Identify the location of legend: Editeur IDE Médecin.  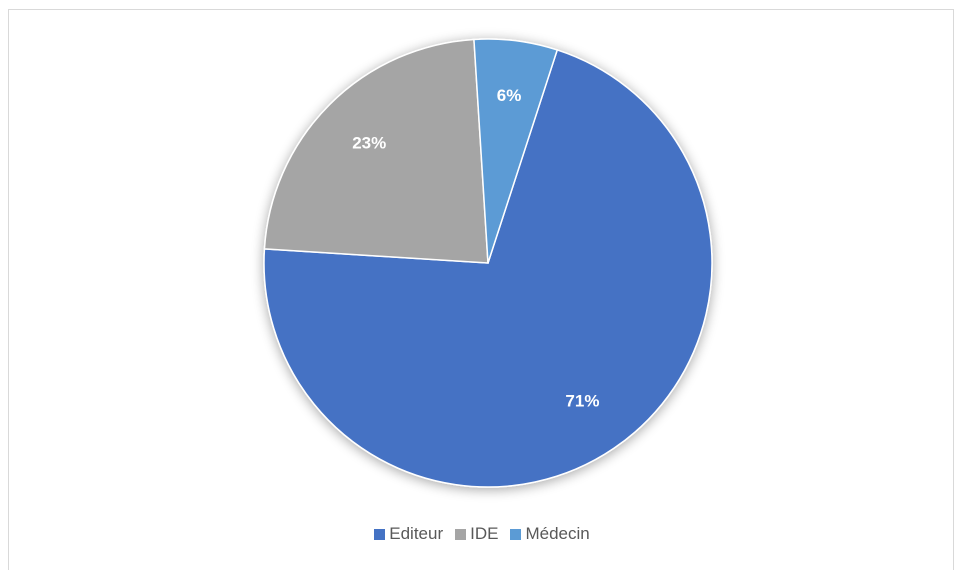
(482, 534).